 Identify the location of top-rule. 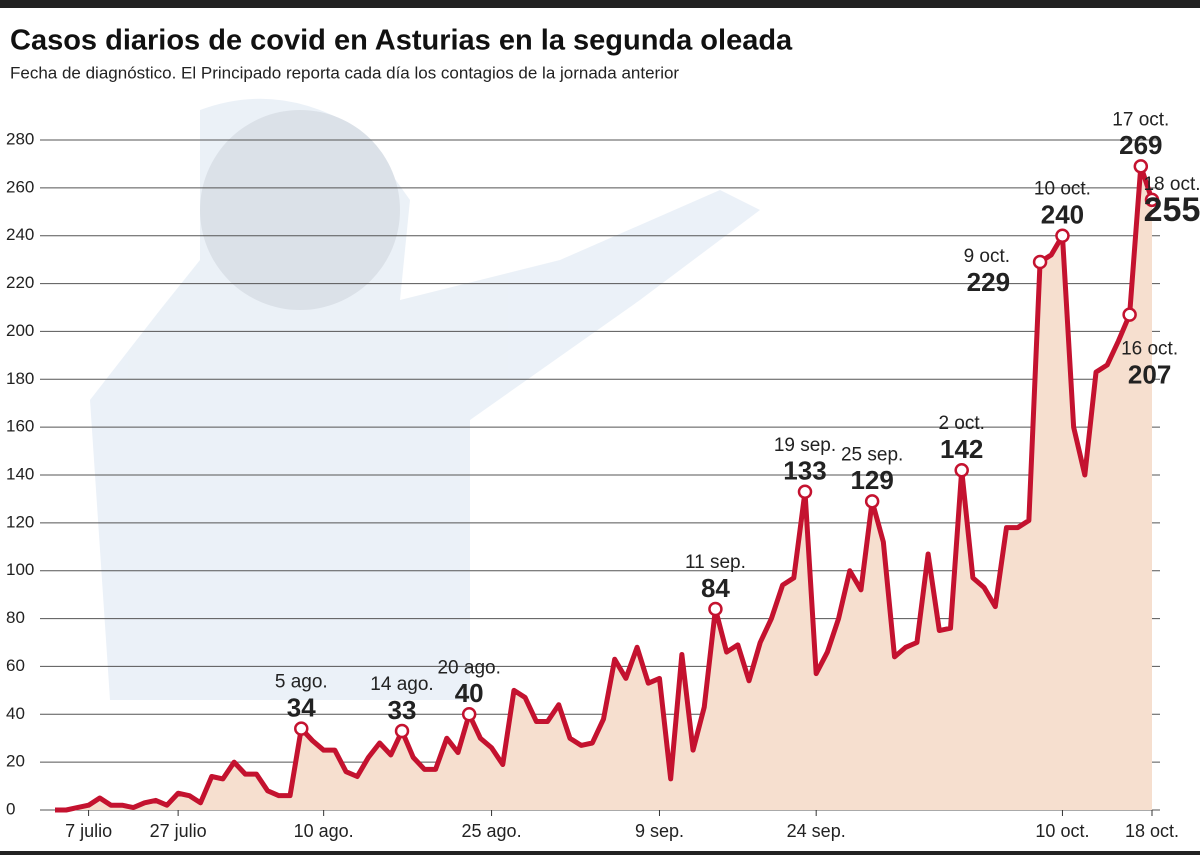
(600, 4).